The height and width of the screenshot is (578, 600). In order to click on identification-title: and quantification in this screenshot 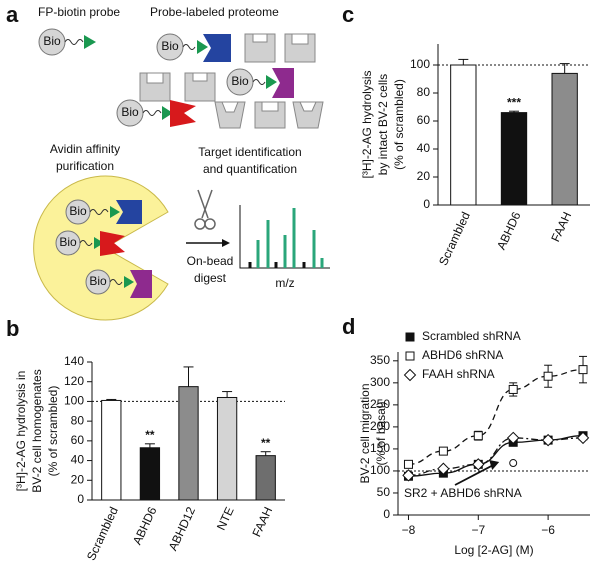, I will do `click(250, 169)`.